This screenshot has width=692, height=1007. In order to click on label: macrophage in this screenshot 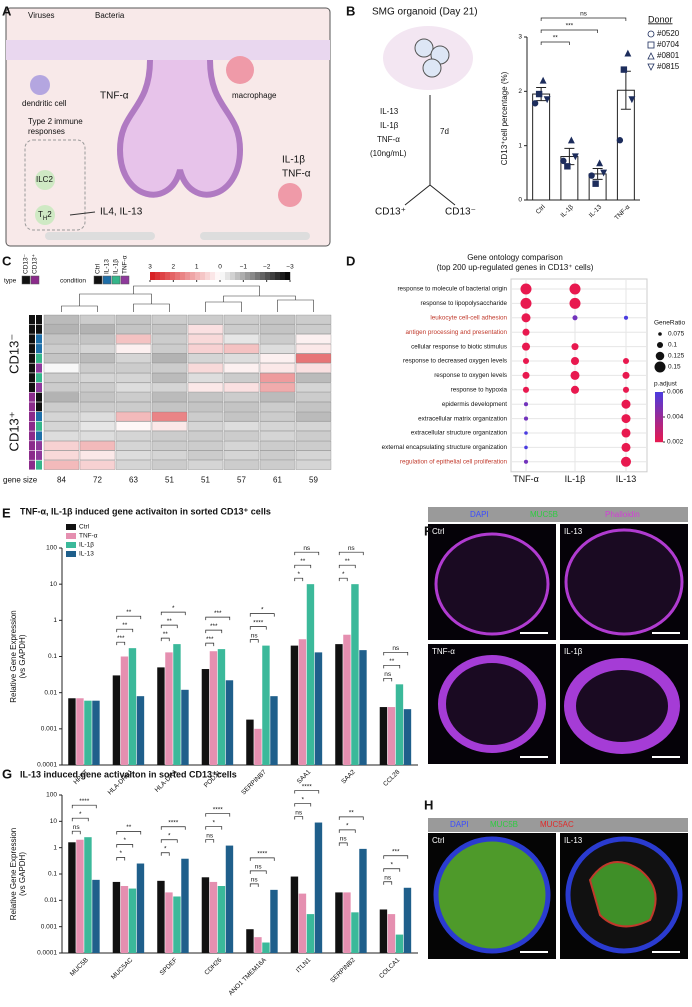, I will do `click(254, 95)`.